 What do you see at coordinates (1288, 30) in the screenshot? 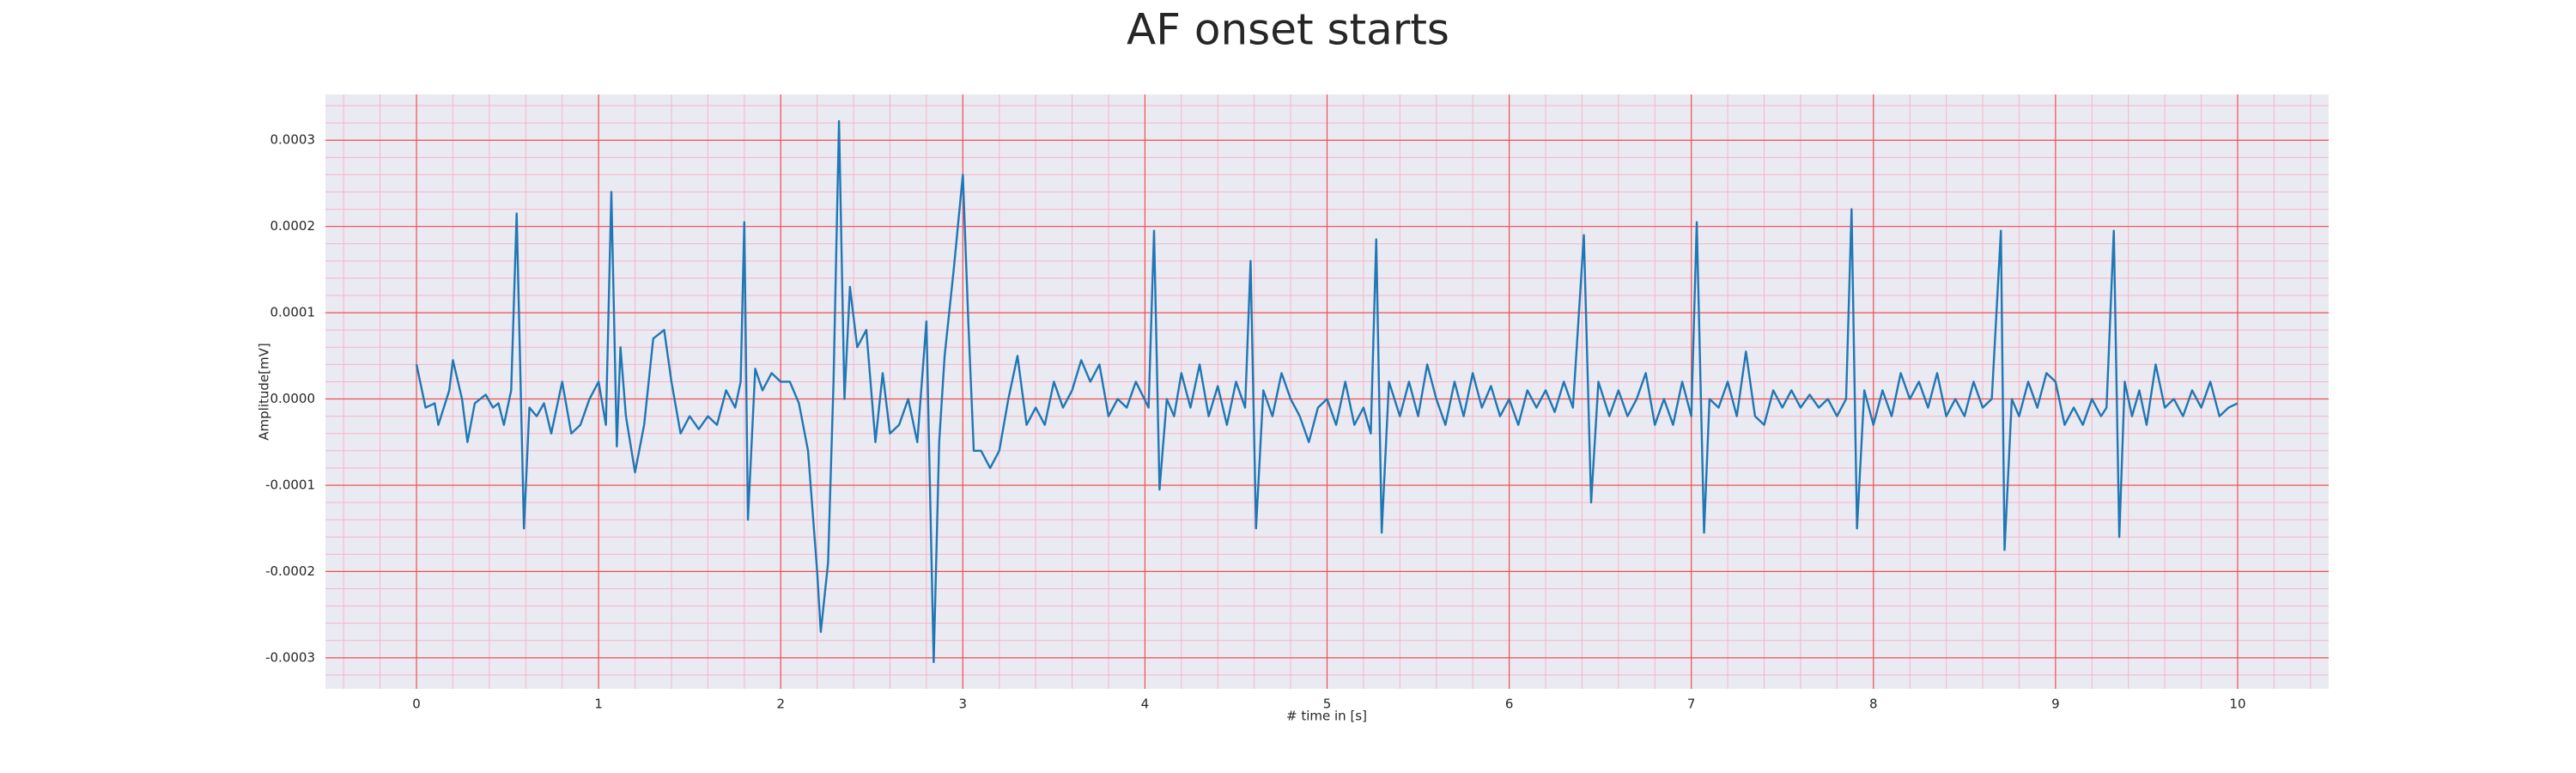
I see `chart-title: AF onset starts` at bounding box center [1288, 30].